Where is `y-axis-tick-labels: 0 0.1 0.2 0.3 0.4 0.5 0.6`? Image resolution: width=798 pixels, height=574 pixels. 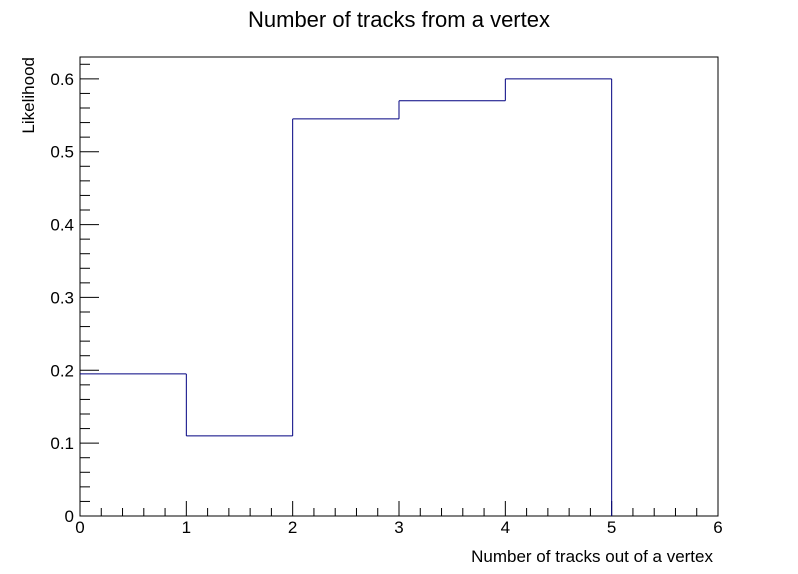
y-axis-tick-labels: 0 0.1 0.2 0.3 0.4 0.5 0.6 is located at coordinates (62, 298).